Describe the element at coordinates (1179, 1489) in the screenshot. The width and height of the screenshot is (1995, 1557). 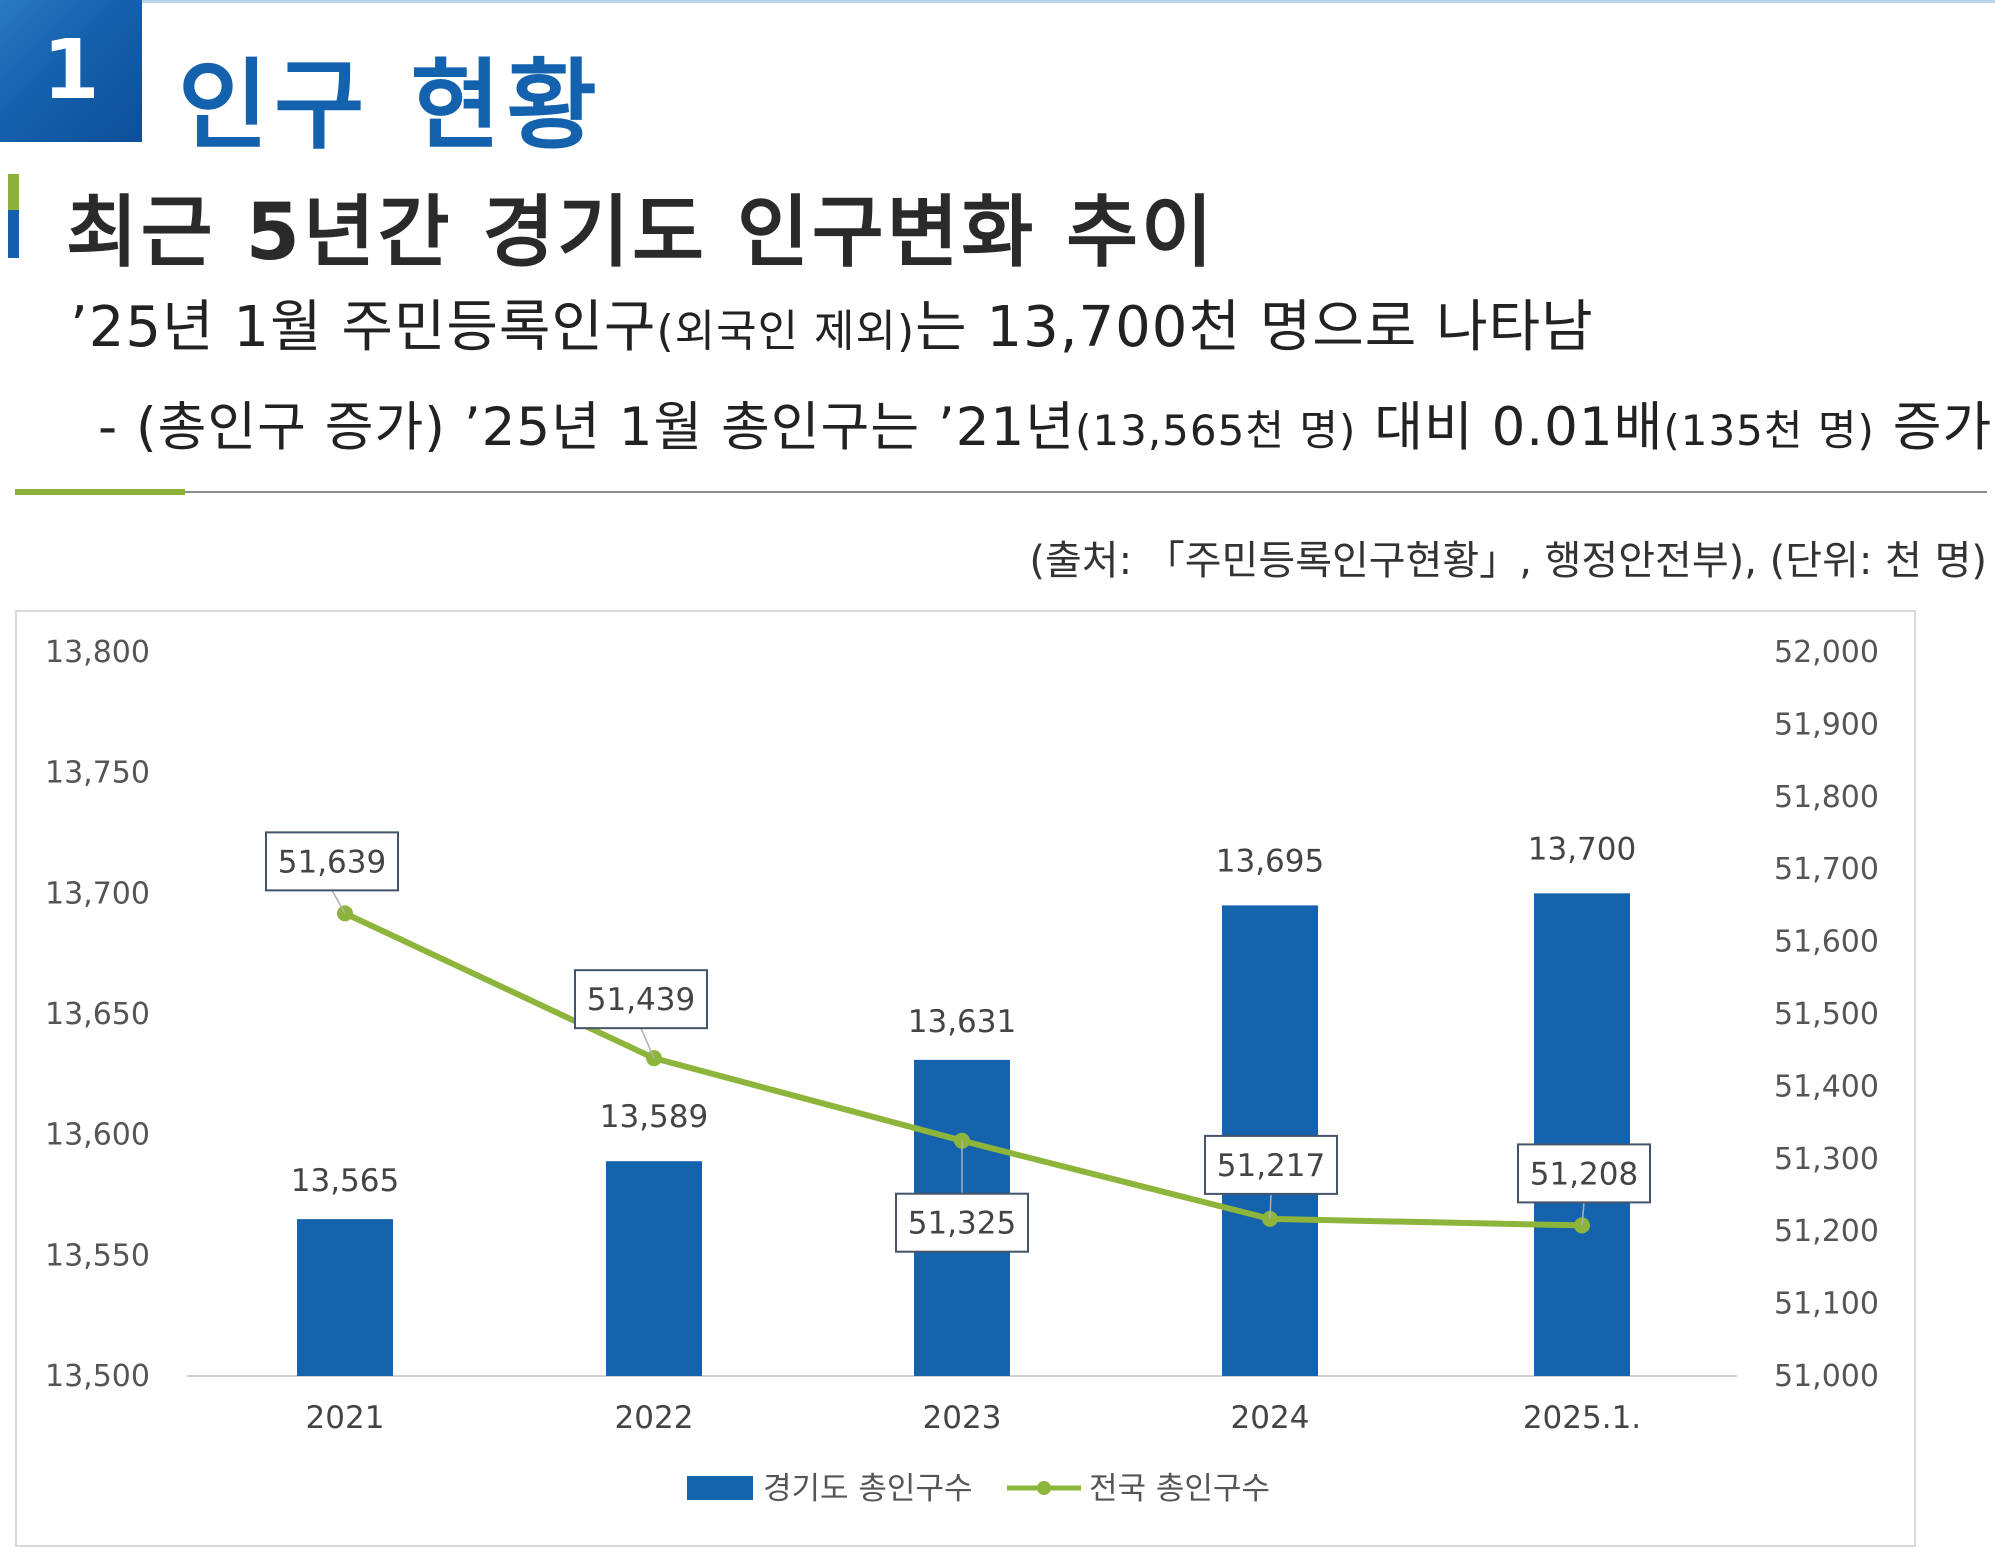
I see `legend-label-line: 전국 총인구수` at that location.